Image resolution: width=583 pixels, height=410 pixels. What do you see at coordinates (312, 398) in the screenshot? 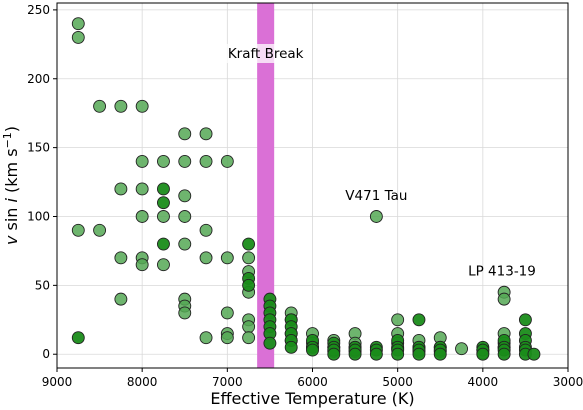
I see `x-axis-title: Effective Temperature (K)` at bounding box center [312, 398].